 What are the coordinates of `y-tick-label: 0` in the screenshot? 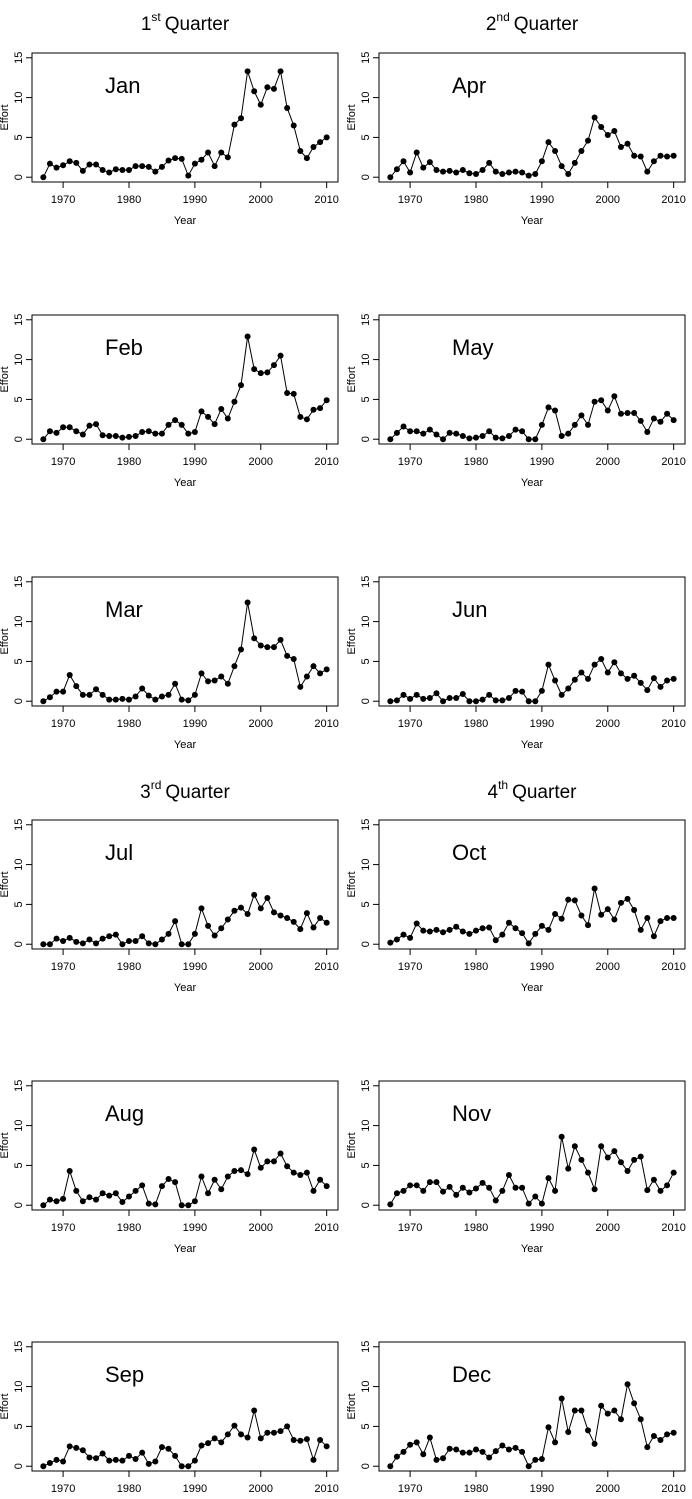 It's located at (19, 177).